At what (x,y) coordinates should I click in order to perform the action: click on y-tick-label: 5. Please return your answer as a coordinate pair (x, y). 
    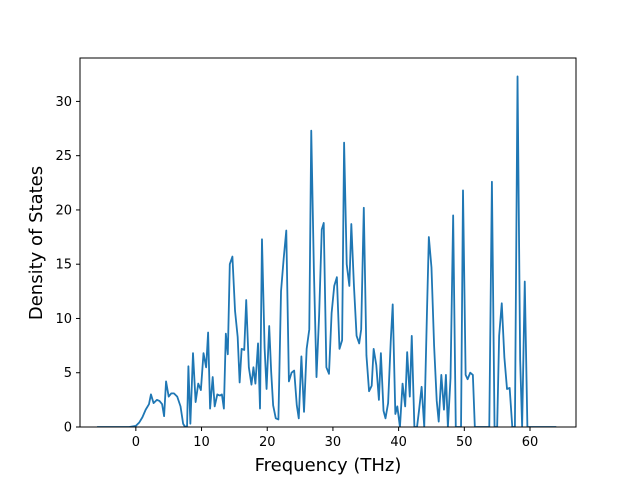
    Looking at the image, I should click on (68, 373).